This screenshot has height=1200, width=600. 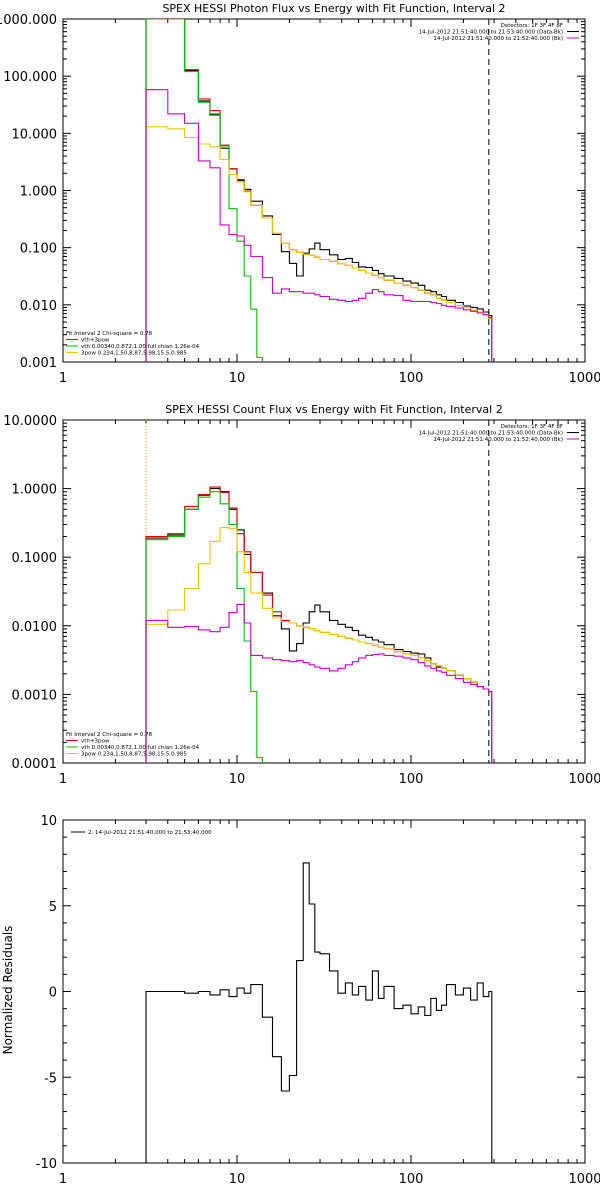 I want to click on y-tick-label: 100.000, so click(x=30, y=77).